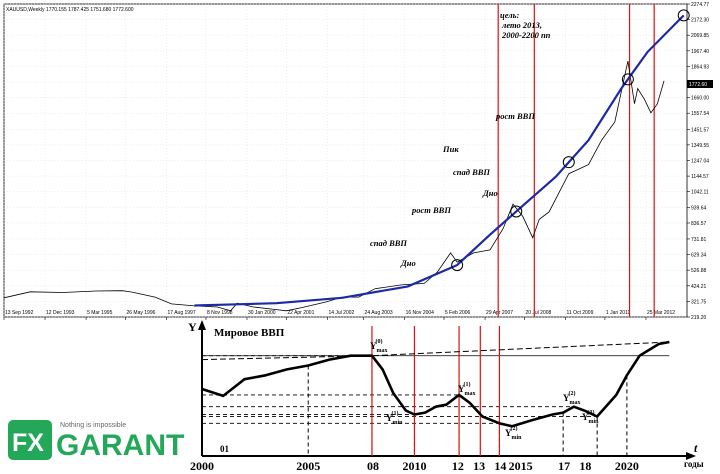 This screenshot has width=720, height=474. Describe the element at coordinates (564, 466) in the screenshot. I see `gdp-tick-label: 17` at that location.